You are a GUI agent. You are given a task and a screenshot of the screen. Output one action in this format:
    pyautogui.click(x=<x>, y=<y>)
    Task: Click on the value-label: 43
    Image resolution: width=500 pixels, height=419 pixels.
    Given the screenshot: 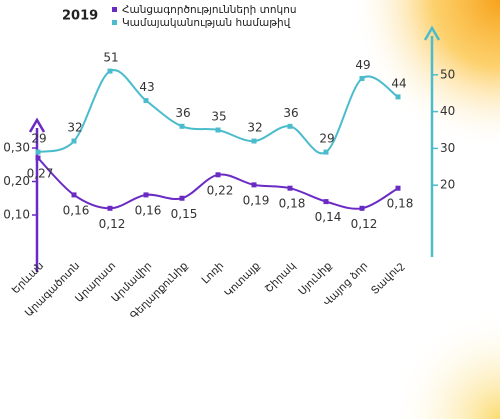 What is the action you would take?
    pyautogui.click(x=146, y=87)
    